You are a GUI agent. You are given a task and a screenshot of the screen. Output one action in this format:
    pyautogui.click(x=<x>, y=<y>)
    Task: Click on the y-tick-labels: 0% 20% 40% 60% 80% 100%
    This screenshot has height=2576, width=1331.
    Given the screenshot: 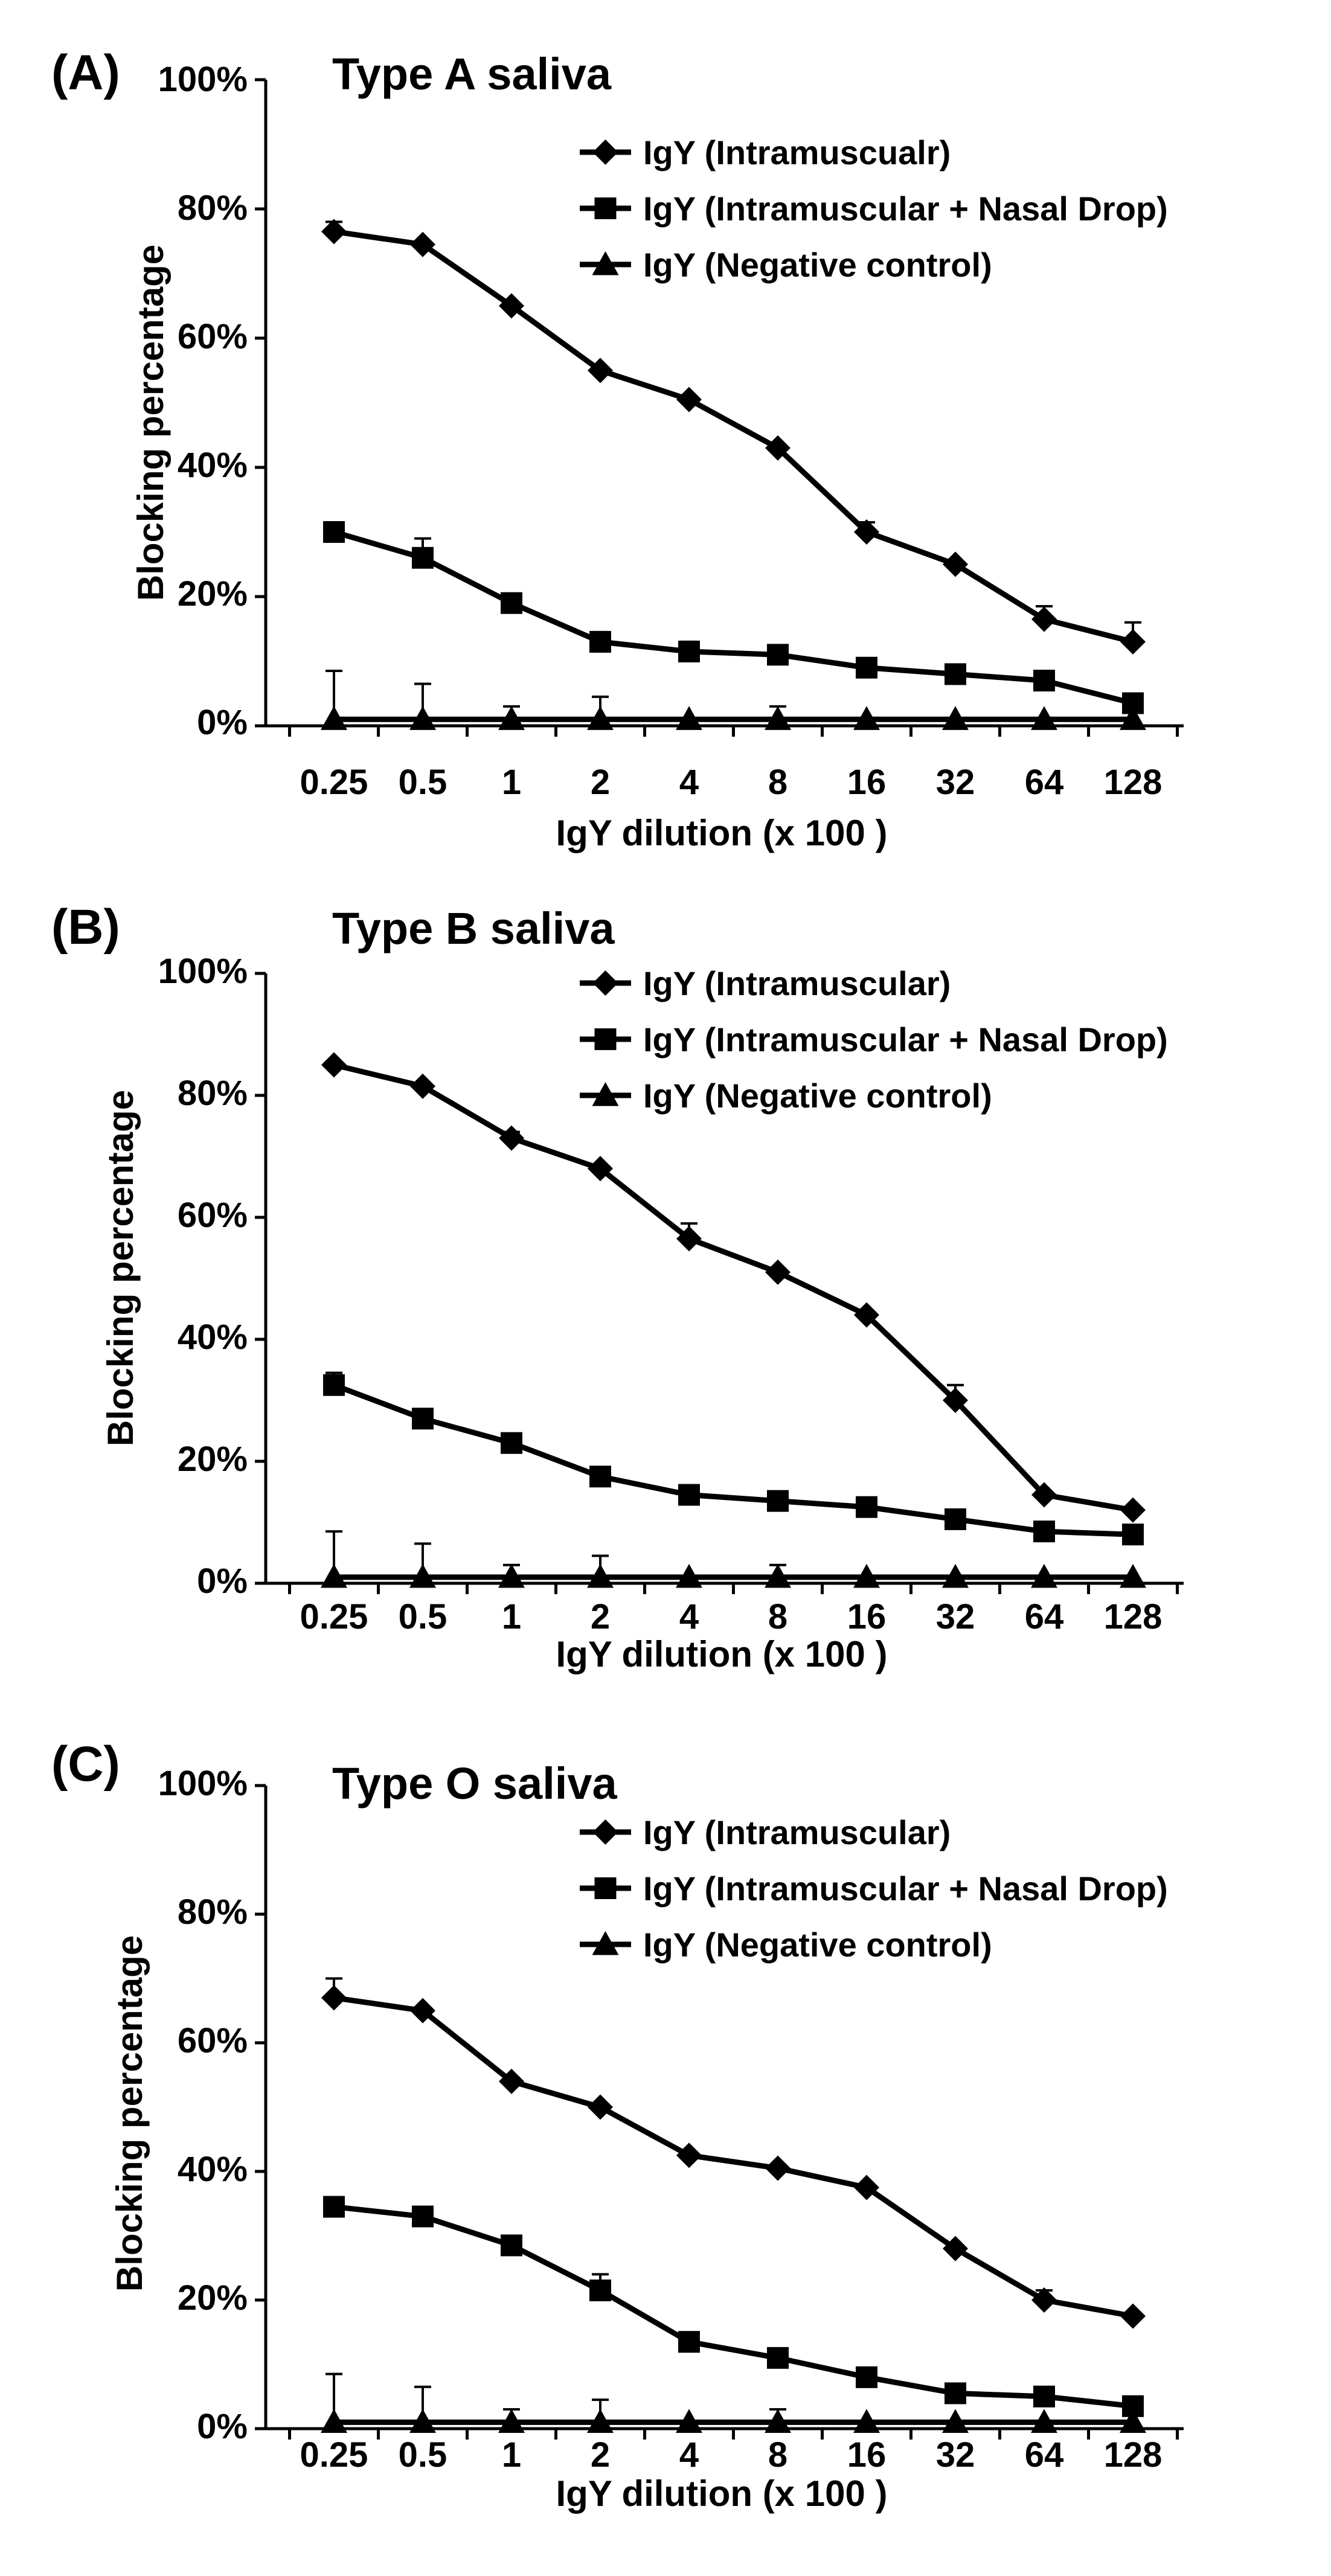 What is the action you would take?
    pyautogui.click(x=203, y=1276)
    